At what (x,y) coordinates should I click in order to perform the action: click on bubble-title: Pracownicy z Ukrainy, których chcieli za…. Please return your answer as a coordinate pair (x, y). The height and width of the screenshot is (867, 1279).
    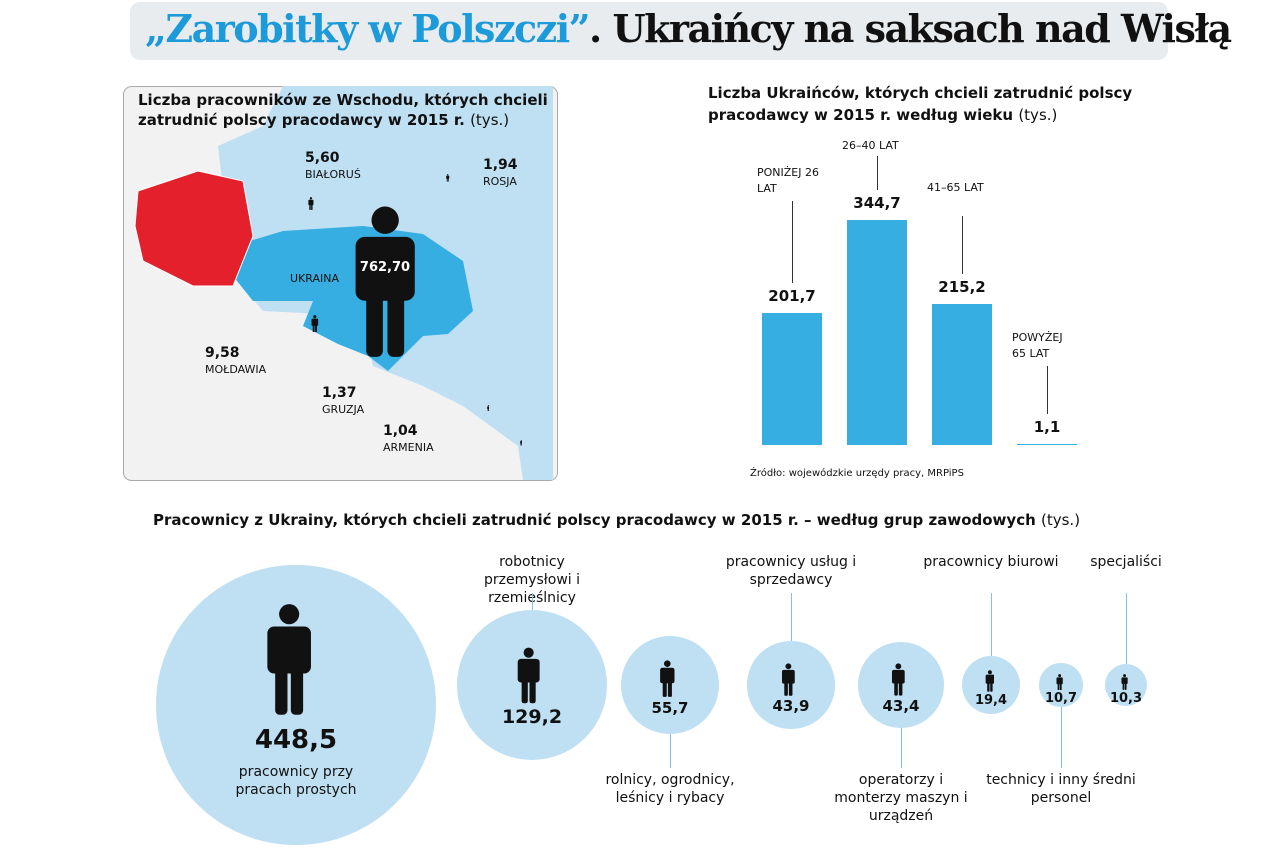
    Looking at the image, I should click on (616, 520).